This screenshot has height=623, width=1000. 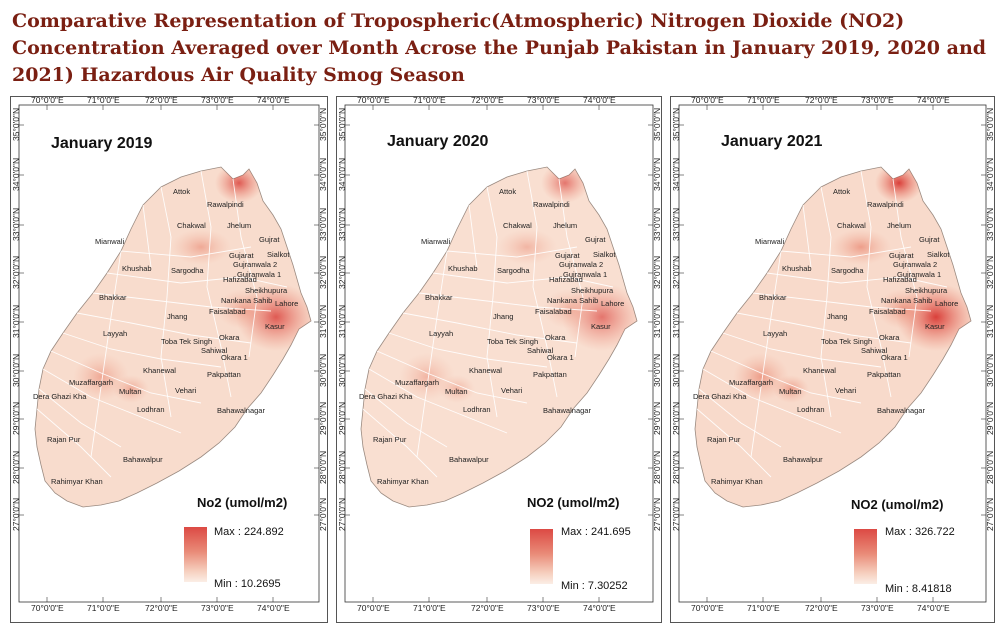 What do you see at coordinates (477, 409) in the screenshot?
I see `city-label: Lodhran` at bounding box center [477, 409].